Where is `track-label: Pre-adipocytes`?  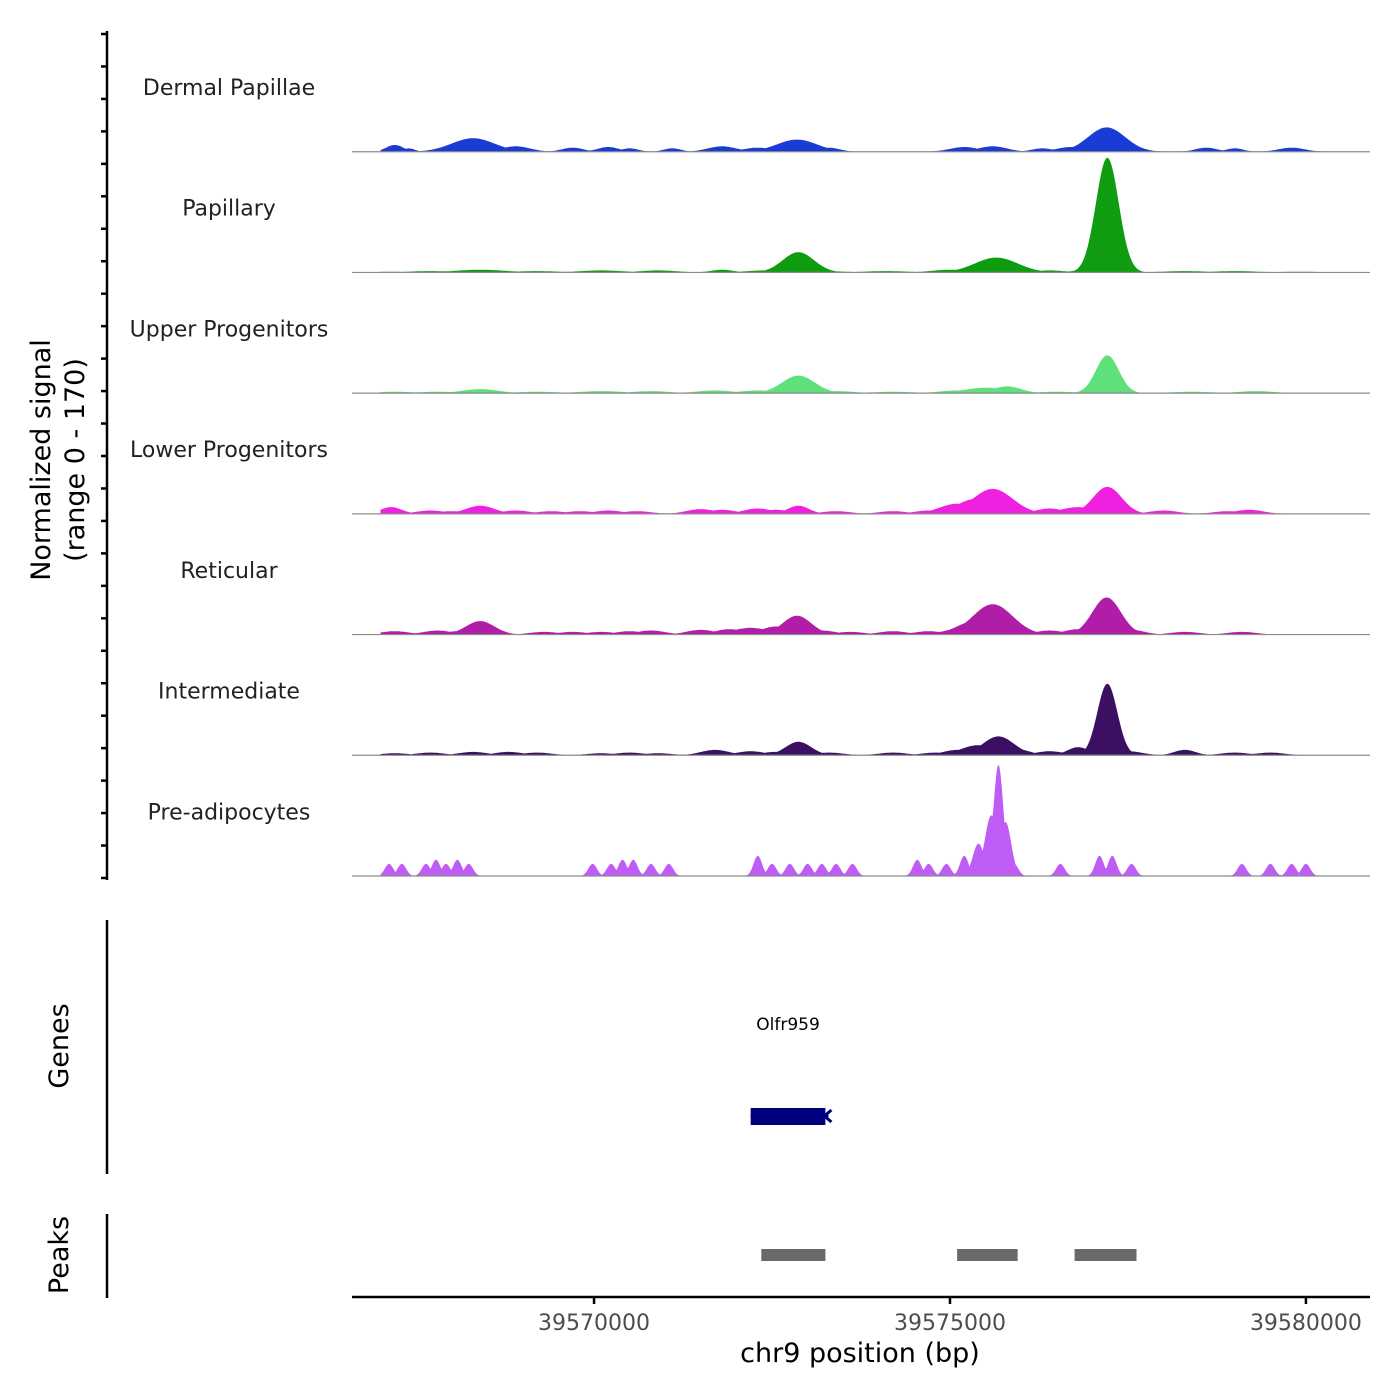 track-label: Pre-adipocytes is located at coordinates (229, 812).